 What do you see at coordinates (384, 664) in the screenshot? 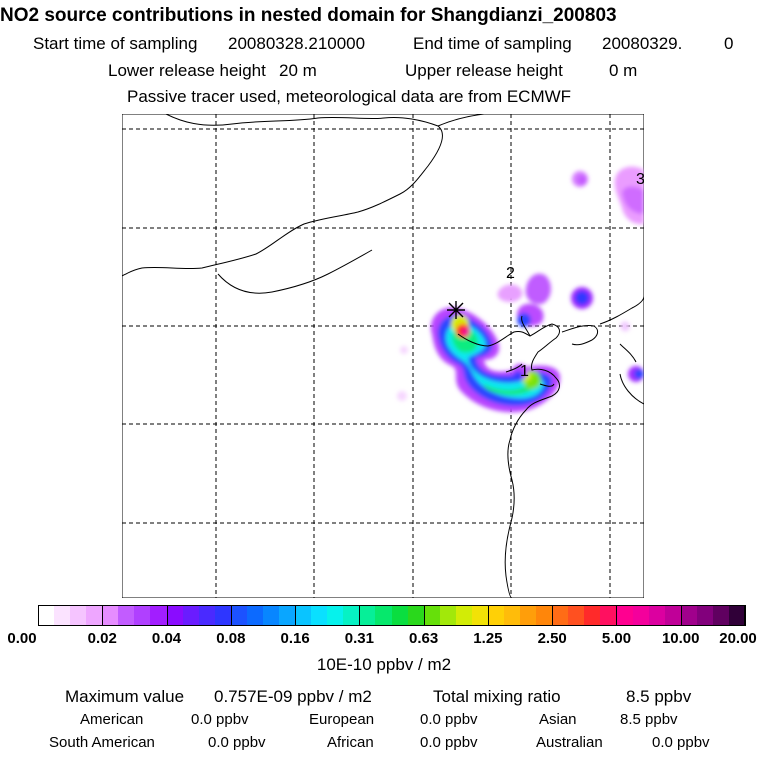
I see `colorbar-unit: 10E-10 ppbv / m2` at bounding box center [384, 664].